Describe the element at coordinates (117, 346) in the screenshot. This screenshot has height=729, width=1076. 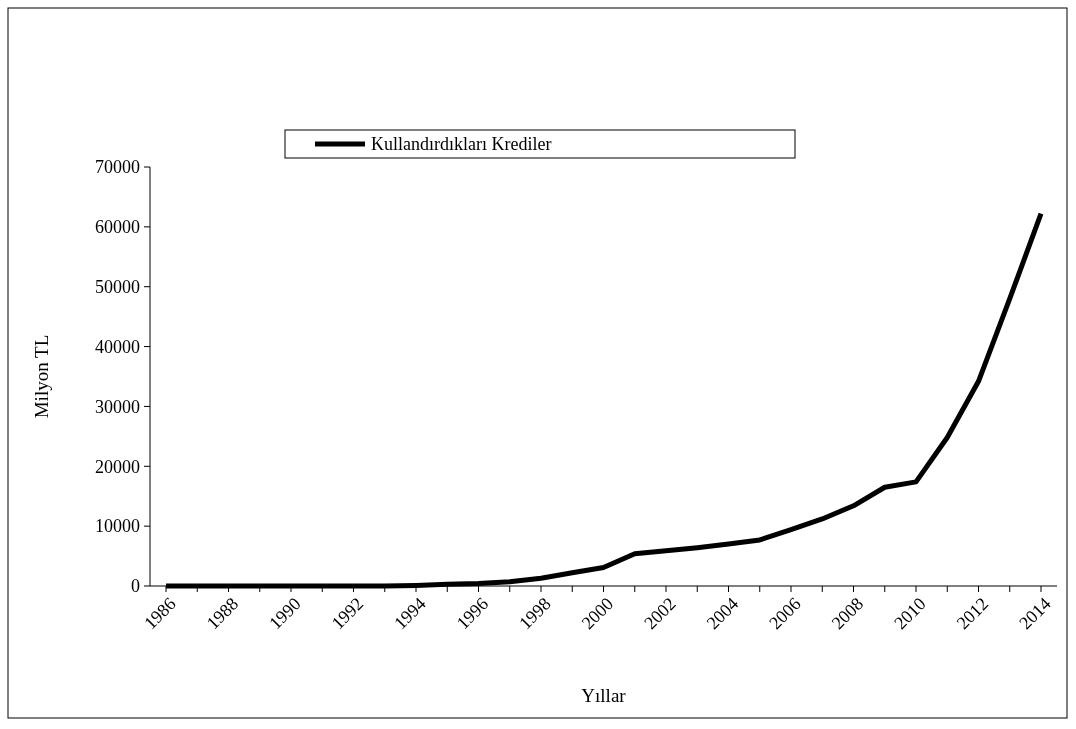
I see `y-tick-label: 40000` at that location.